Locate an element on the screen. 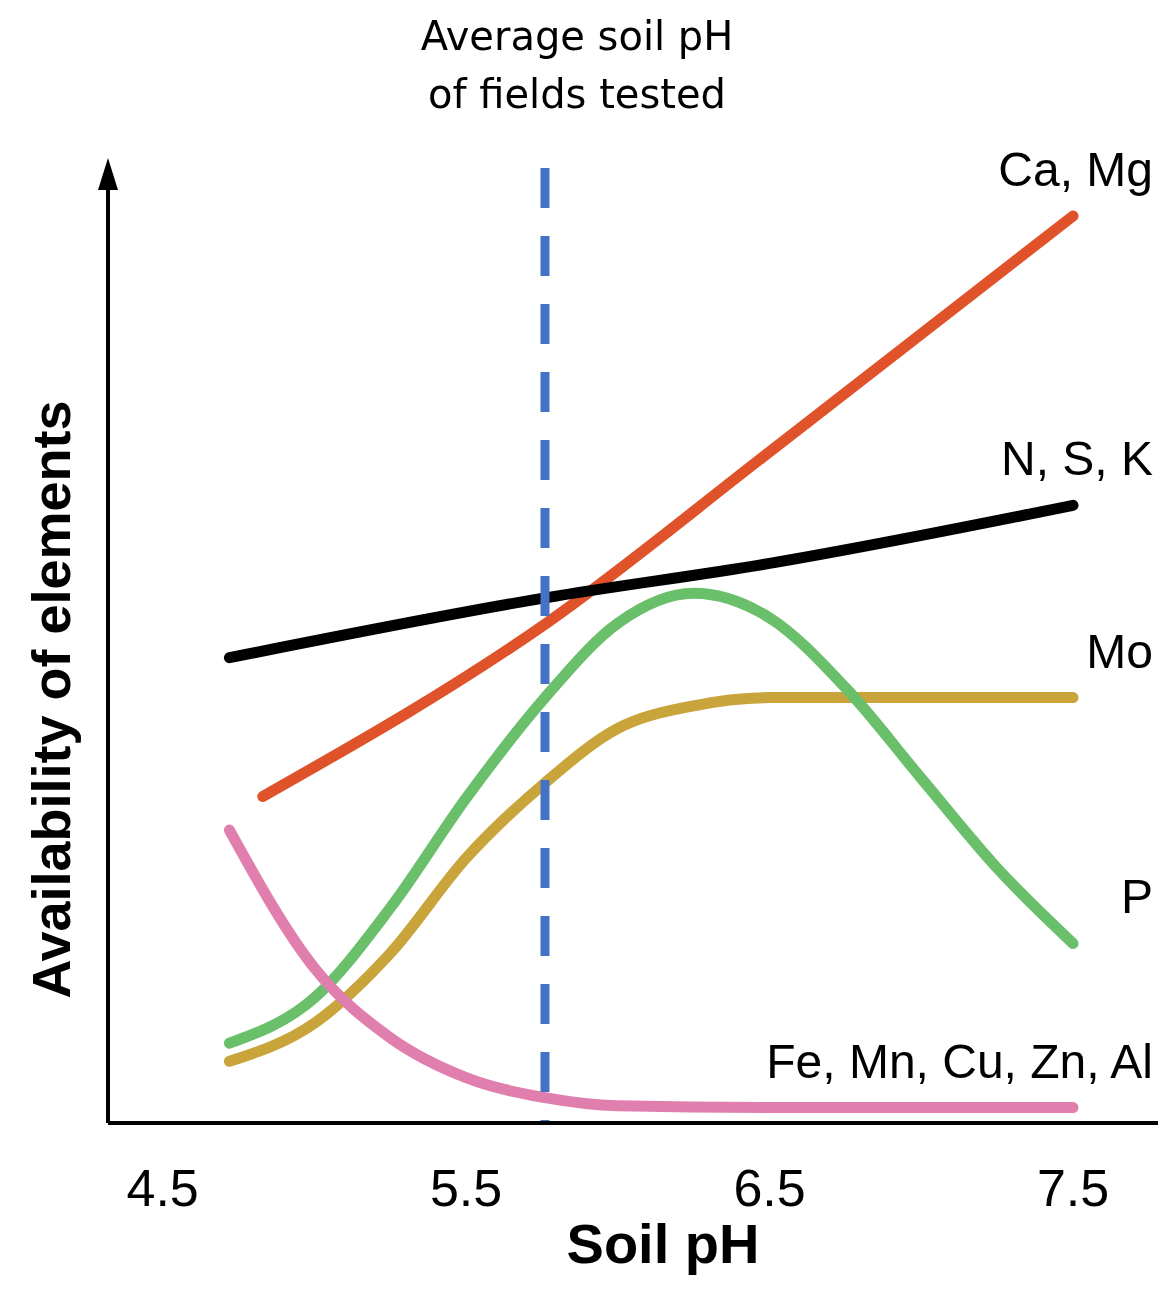  series-label: N, S, K is located at coordinates (1077, 459).